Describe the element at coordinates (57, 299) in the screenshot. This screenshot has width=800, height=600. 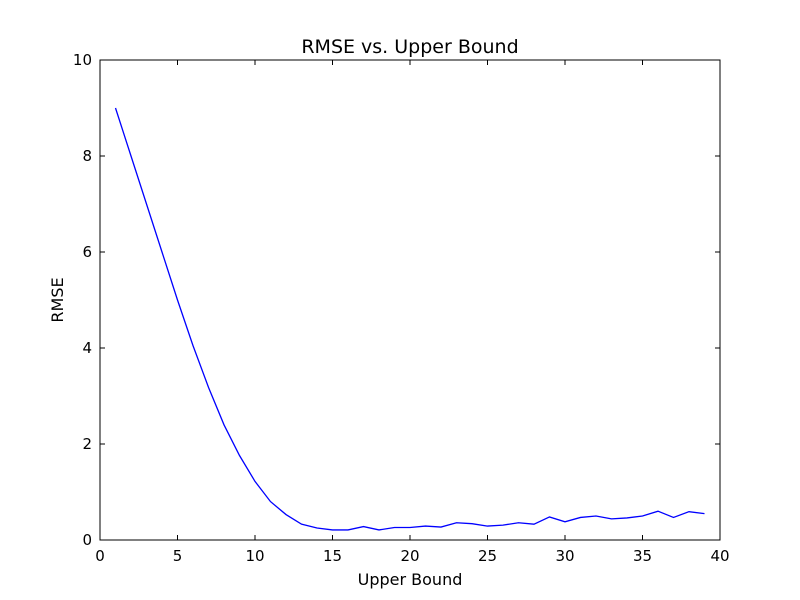
I see `y-axis-label: RMSE` at that location.